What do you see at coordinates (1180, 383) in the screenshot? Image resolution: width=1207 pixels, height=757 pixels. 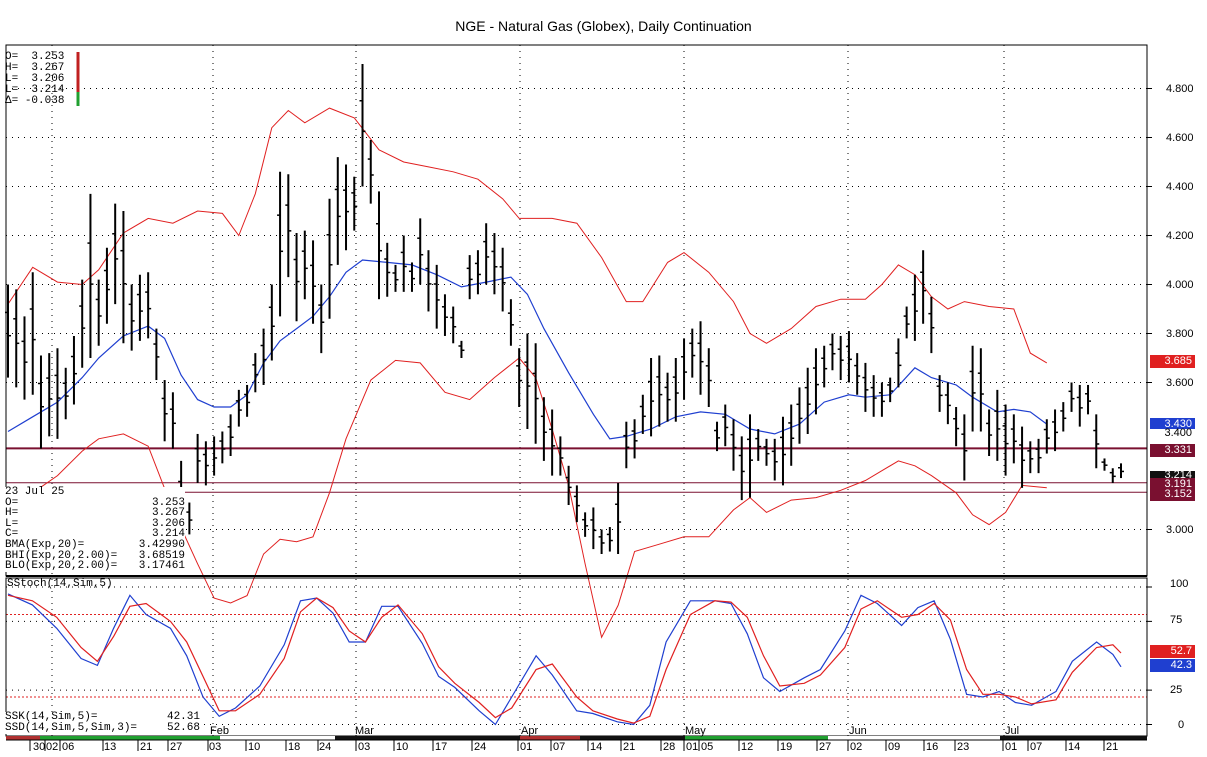 I see `y-tick-label: 3.600` at bounding box center [1180, 383].